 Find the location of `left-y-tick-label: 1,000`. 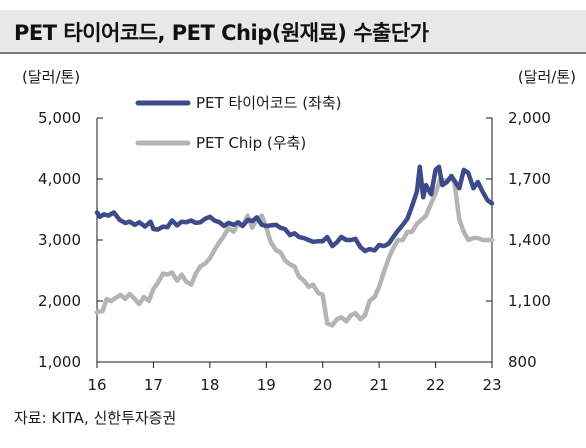

left-y-tick-label: 1,000 is located at coordinates (59, 362).